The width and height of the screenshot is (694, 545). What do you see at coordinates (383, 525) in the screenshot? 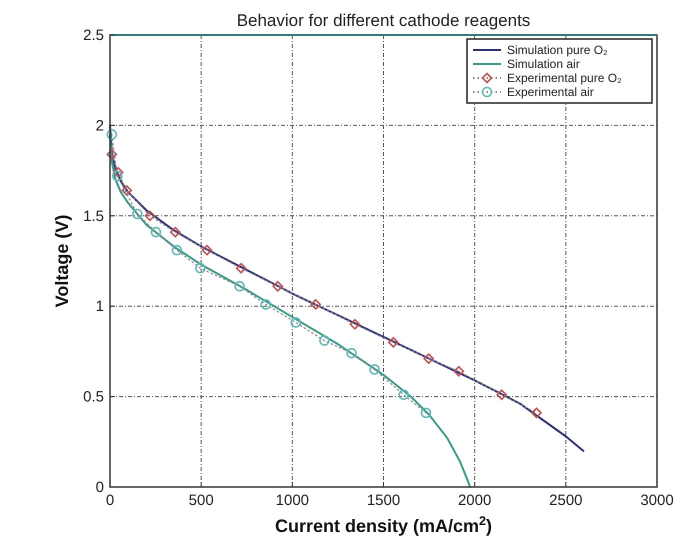
I see `x-axis-title: Current density (mA/cm$^{2}$)` at bounding box center [383, 525].